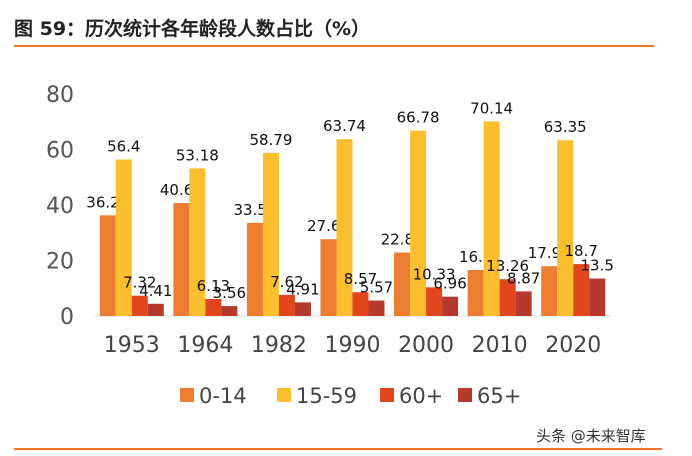  Describe the element at coordinates (139, 305) in the screenshot. I see `bar-60+-1953` at that location.